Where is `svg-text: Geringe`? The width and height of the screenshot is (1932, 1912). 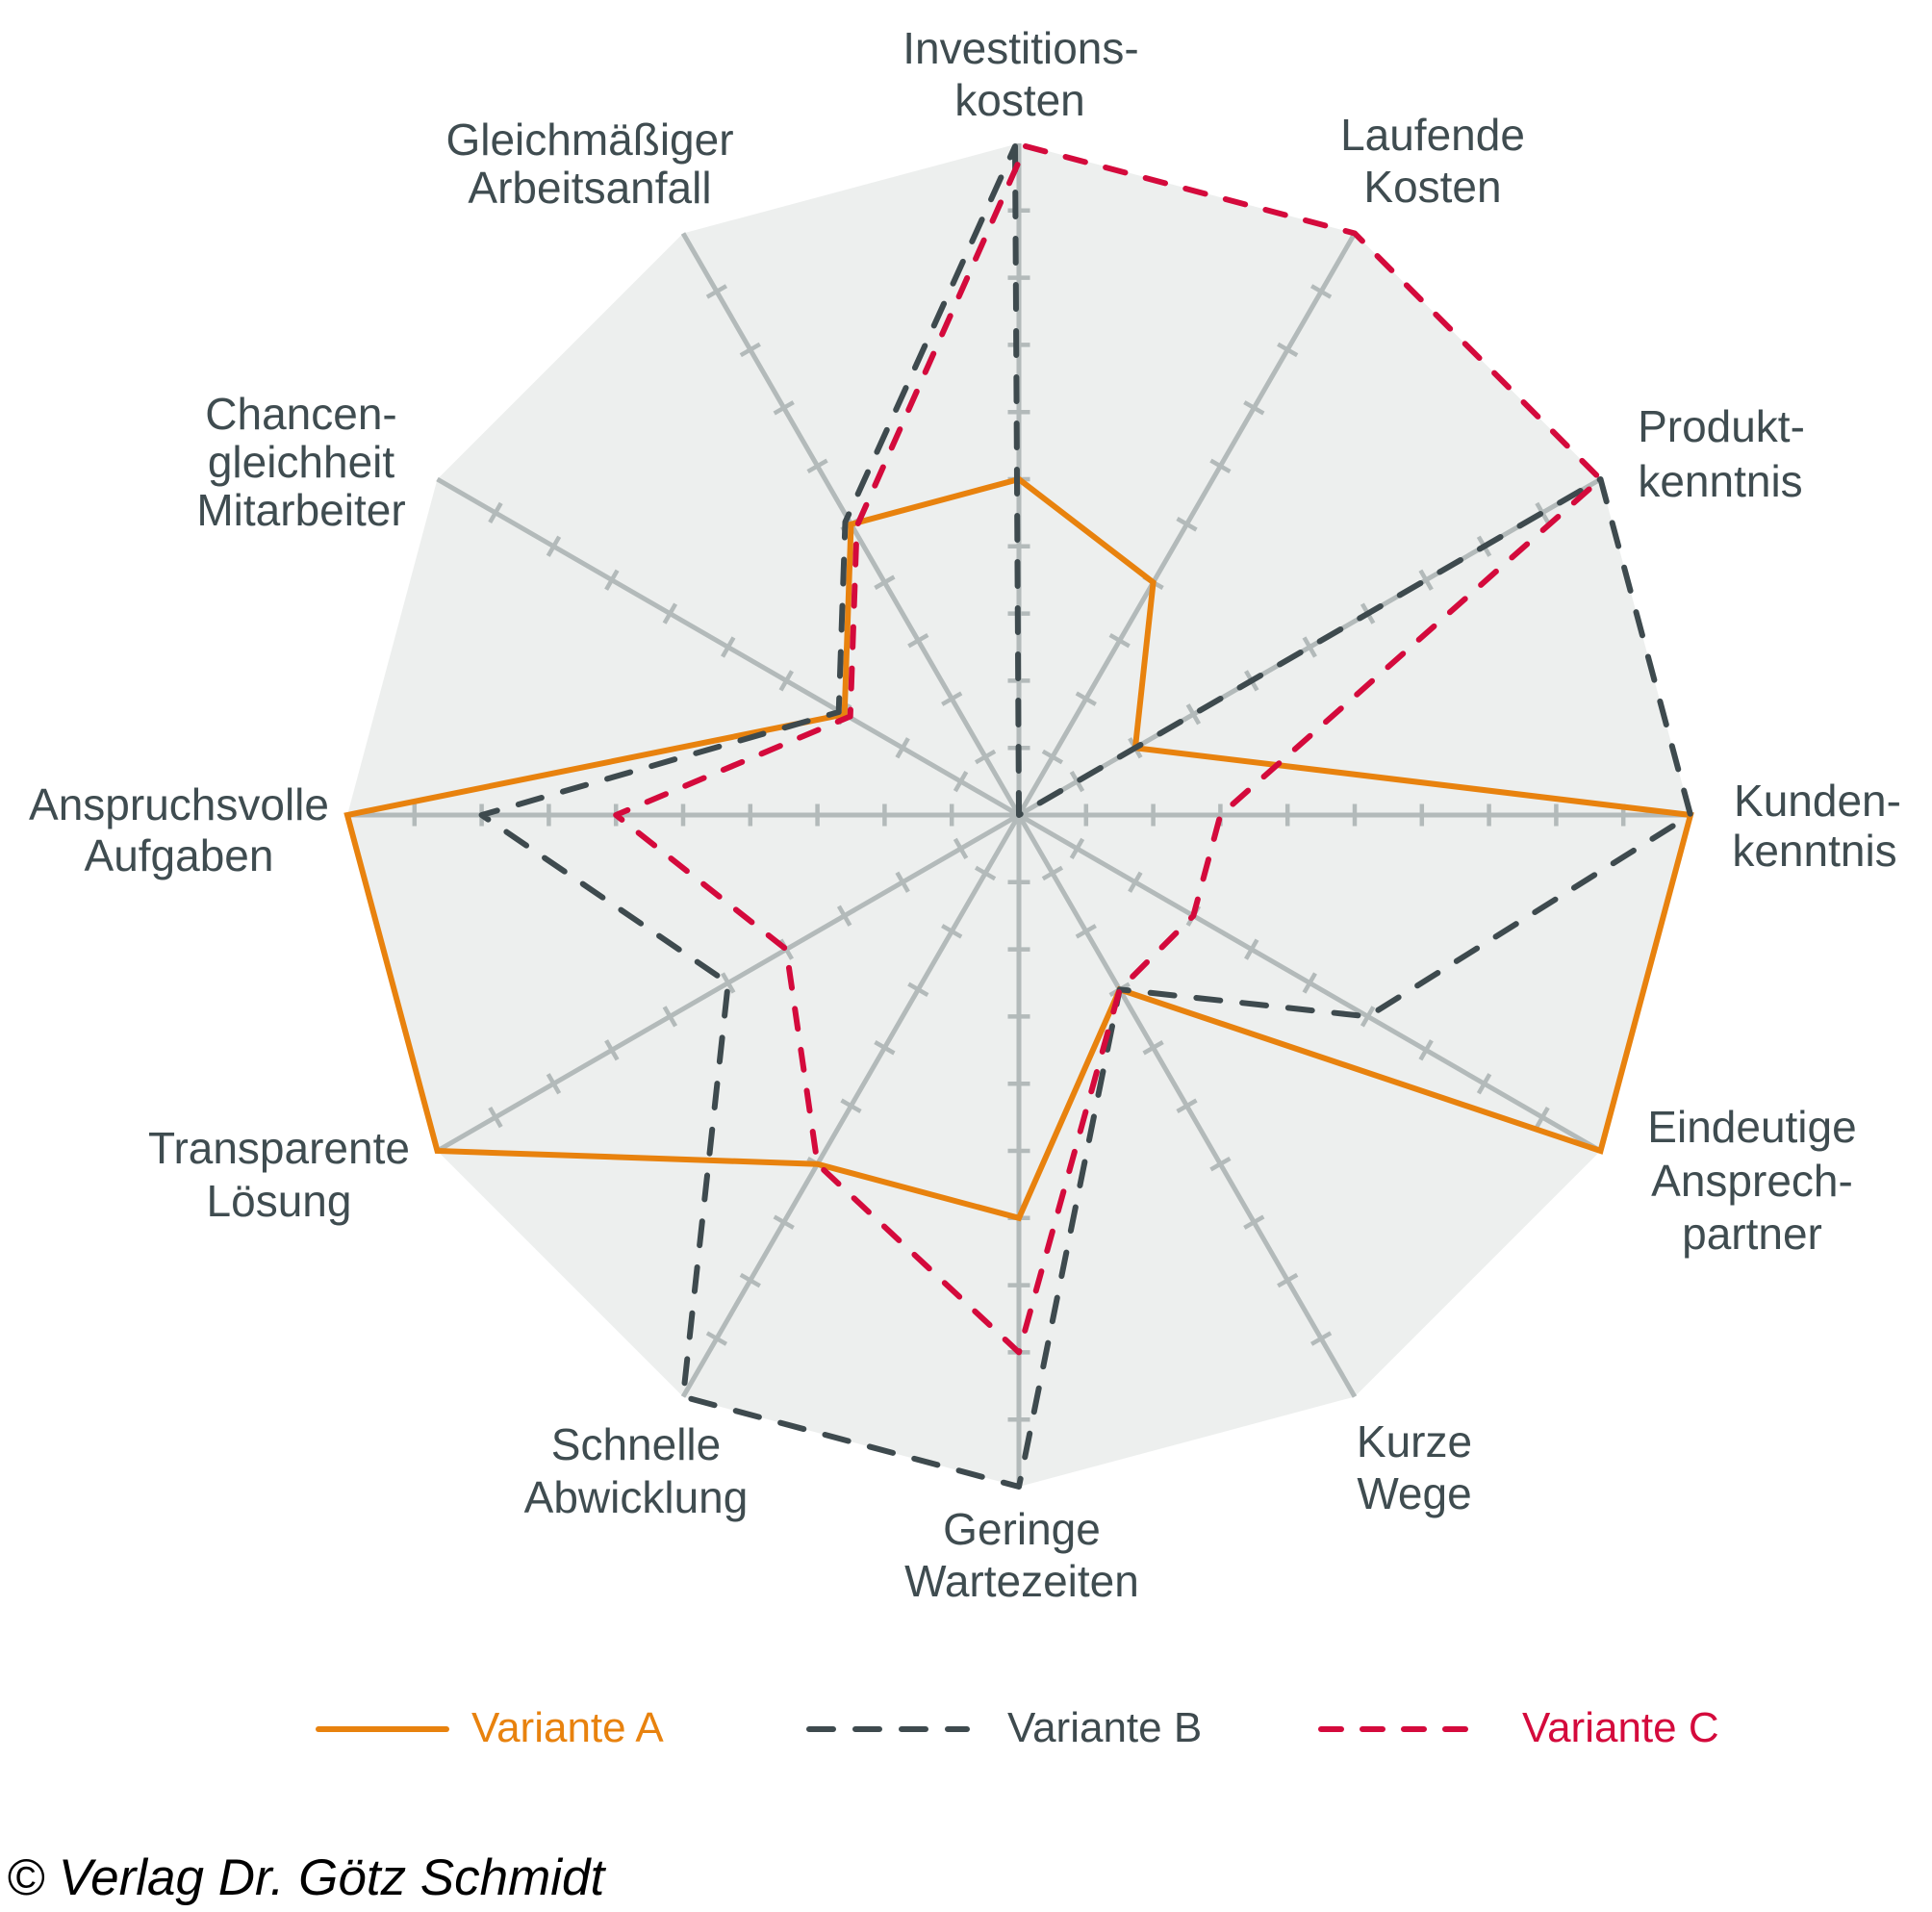
svg-text: Geringe is located at coordinates (1022, 1529).